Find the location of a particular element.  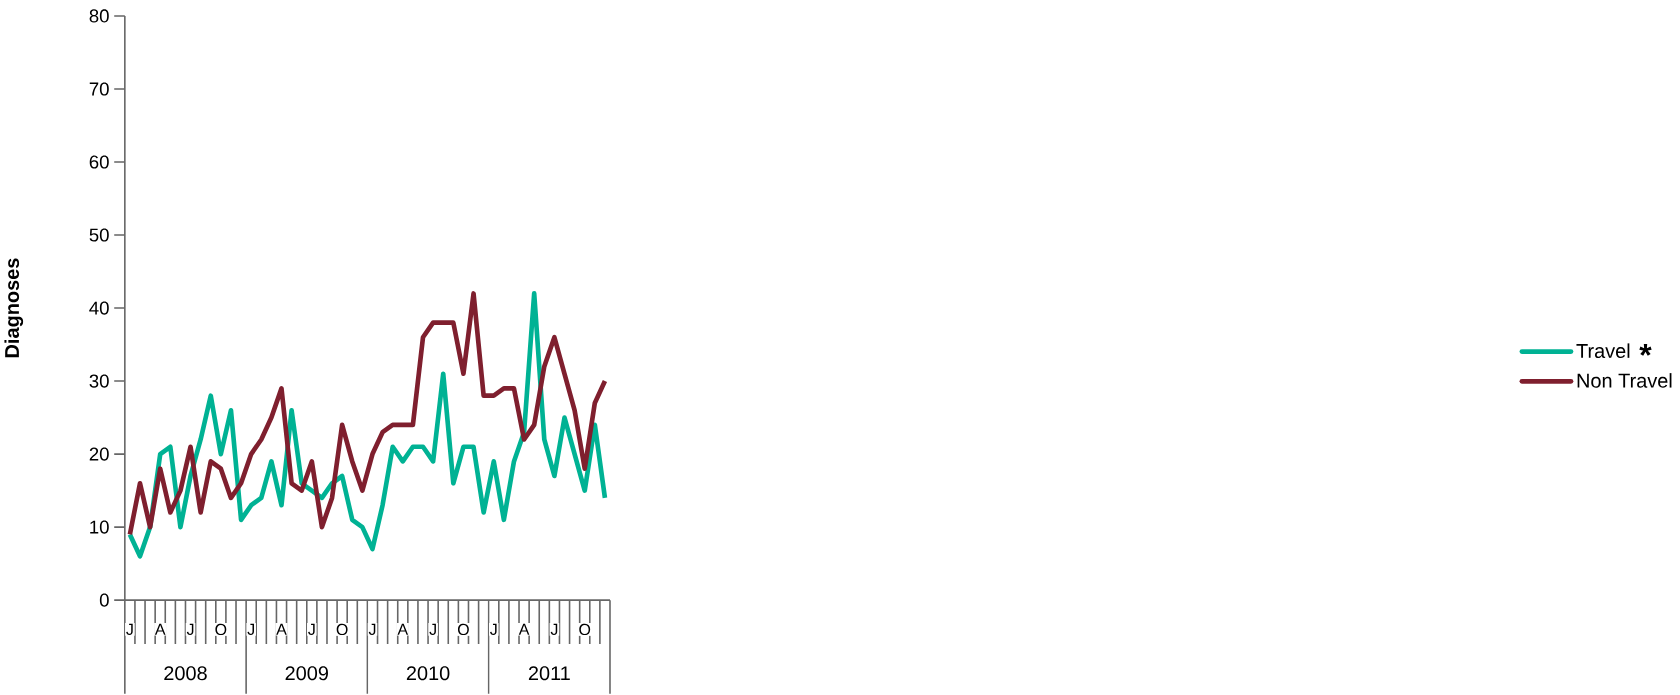

y-tick-label: 30 is located at coordinates (99, 381).